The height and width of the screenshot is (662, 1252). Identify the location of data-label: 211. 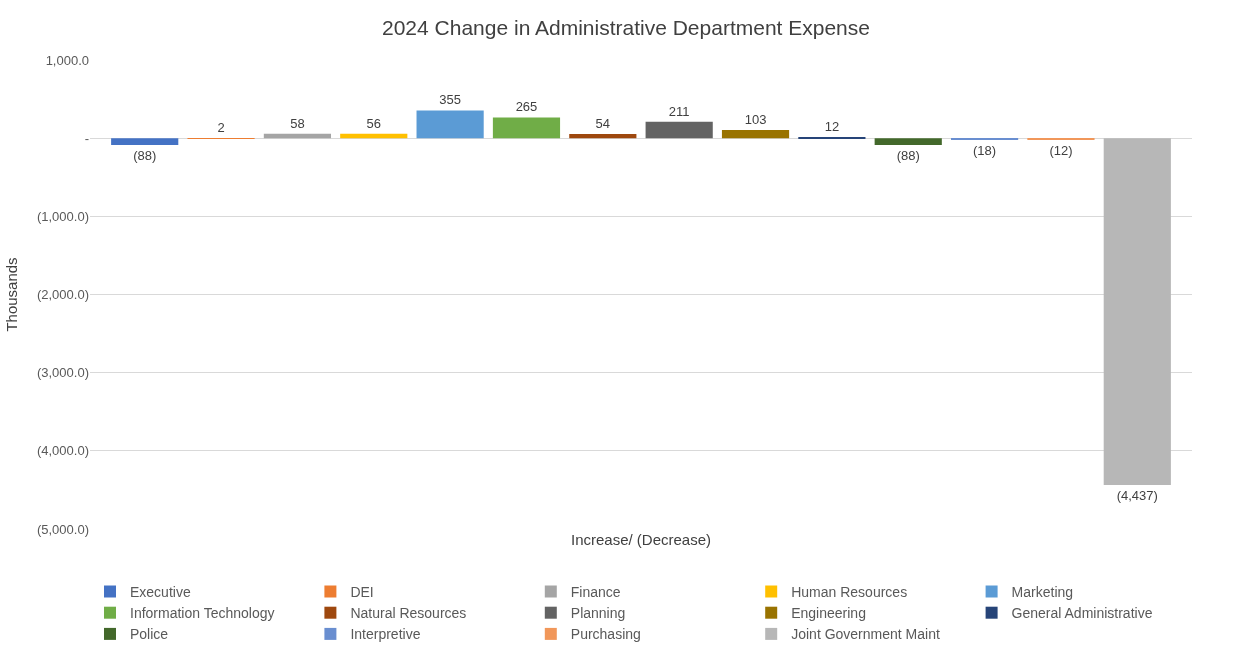
(679, 111).